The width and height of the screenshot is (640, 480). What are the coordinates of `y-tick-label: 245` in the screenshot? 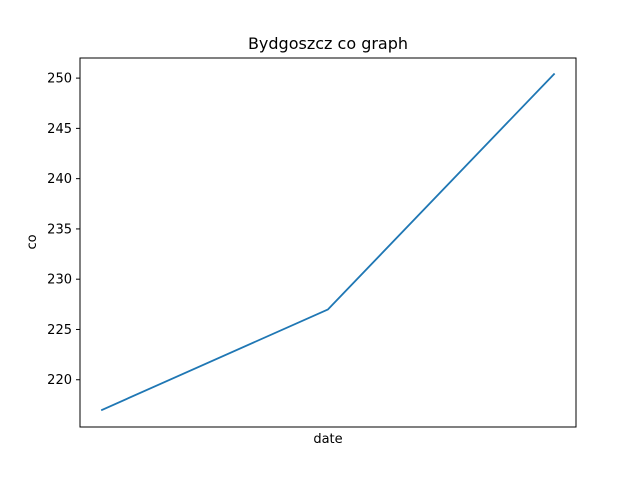 It's located at (59, 129).